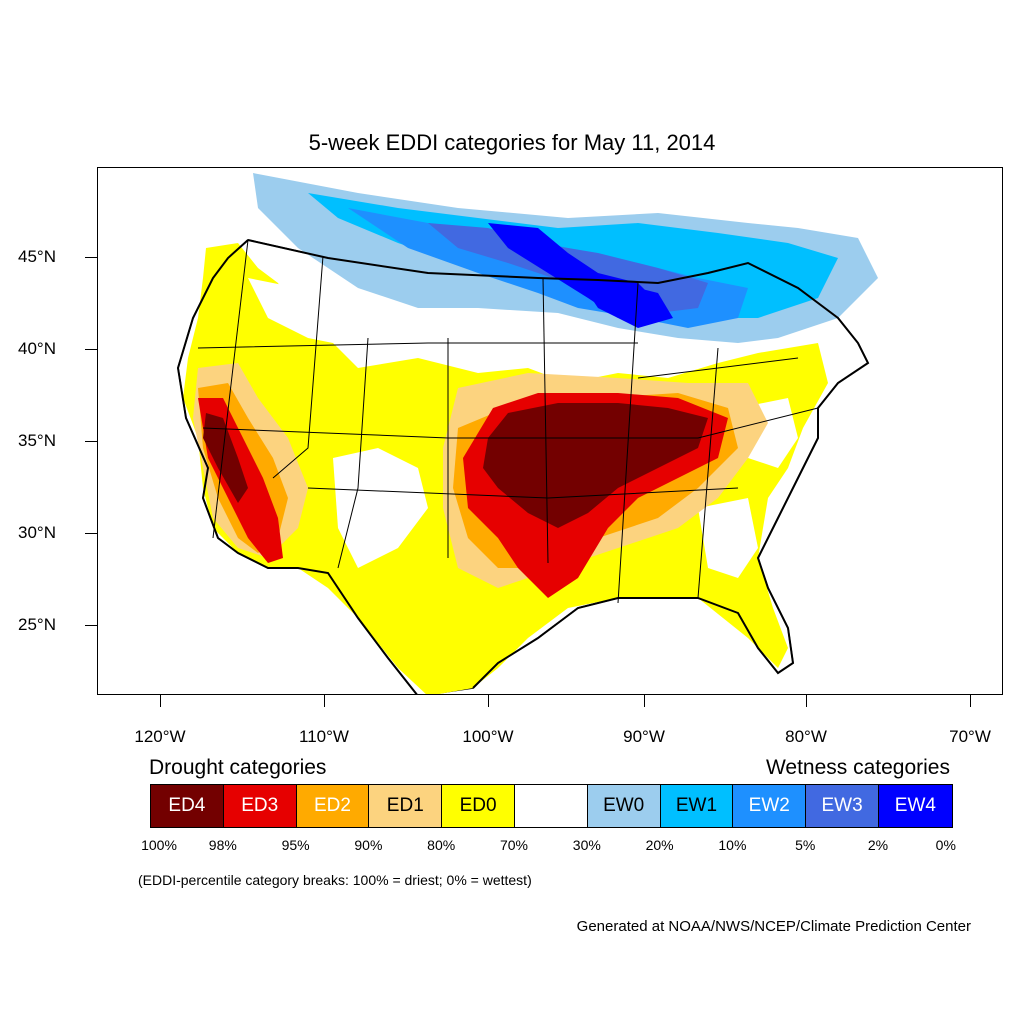  Describe the element at coordinates (857, 767) in the screenshot. I see `wetness-categories-heading: Wetness categories` at that location.